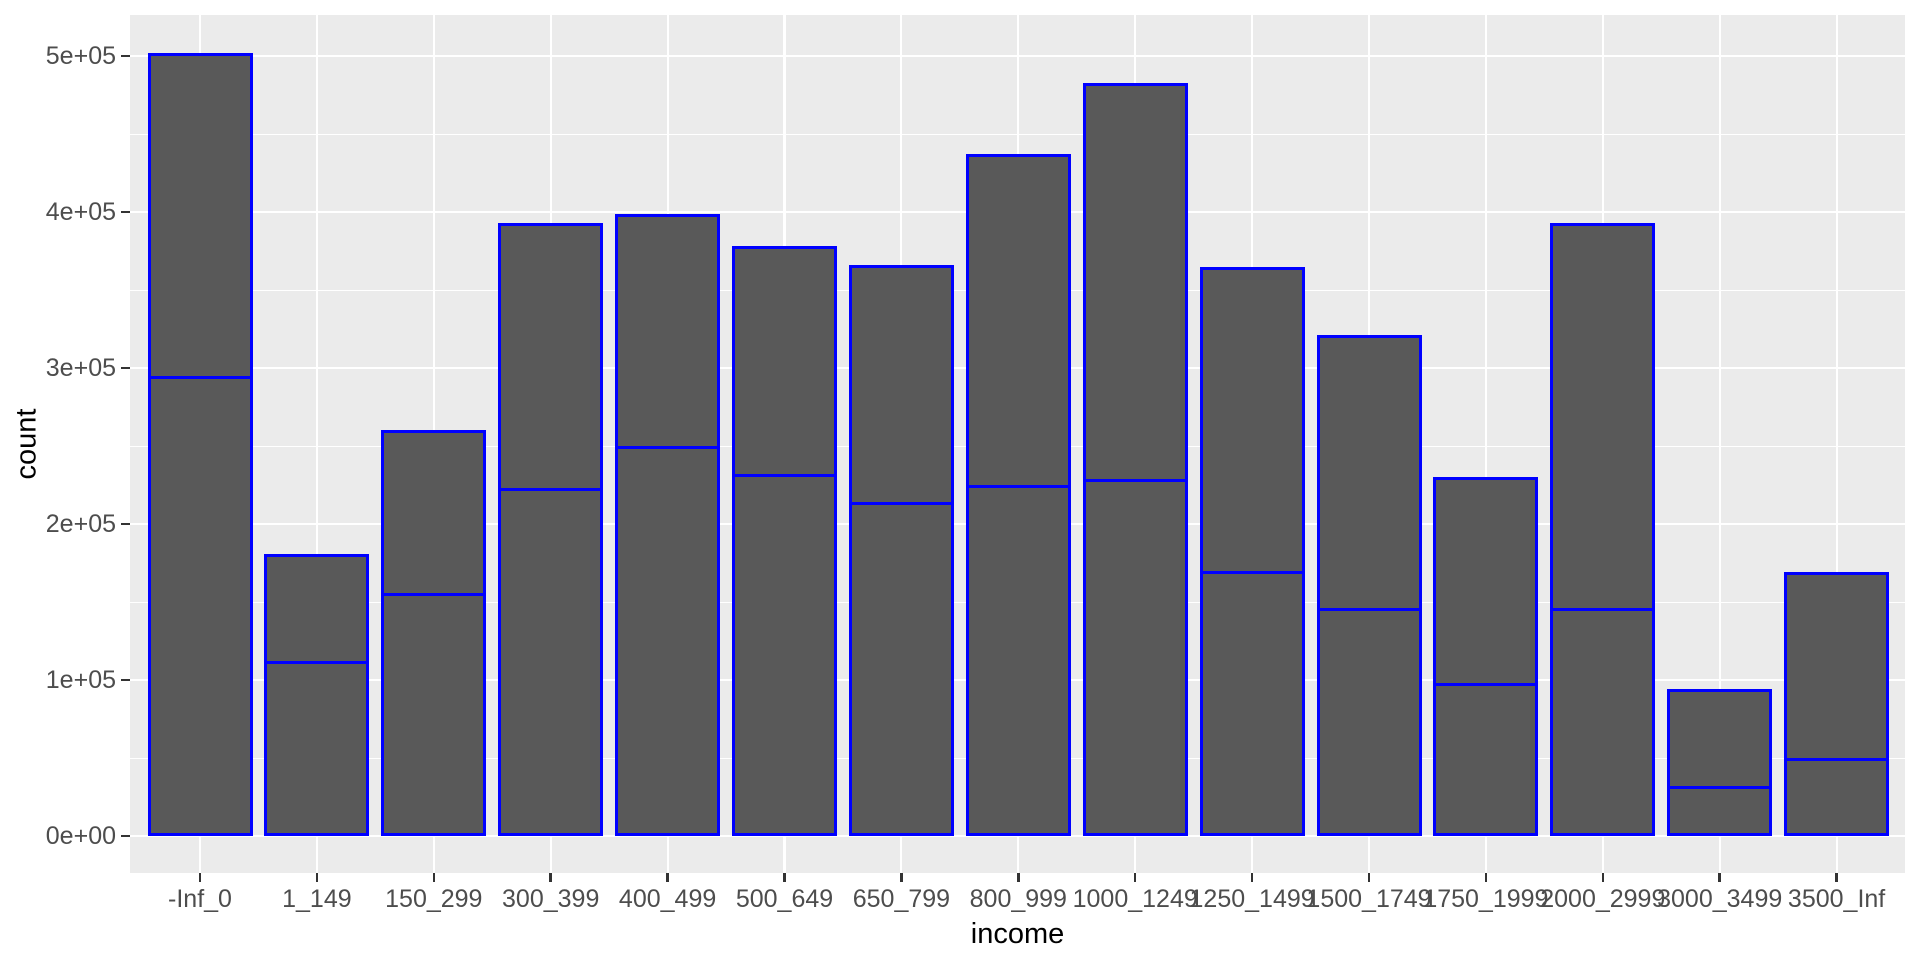  Describe the element at coordinates (1486, 899) in the screenshot. I see `x-tick-label: 1750_1999` at that location.